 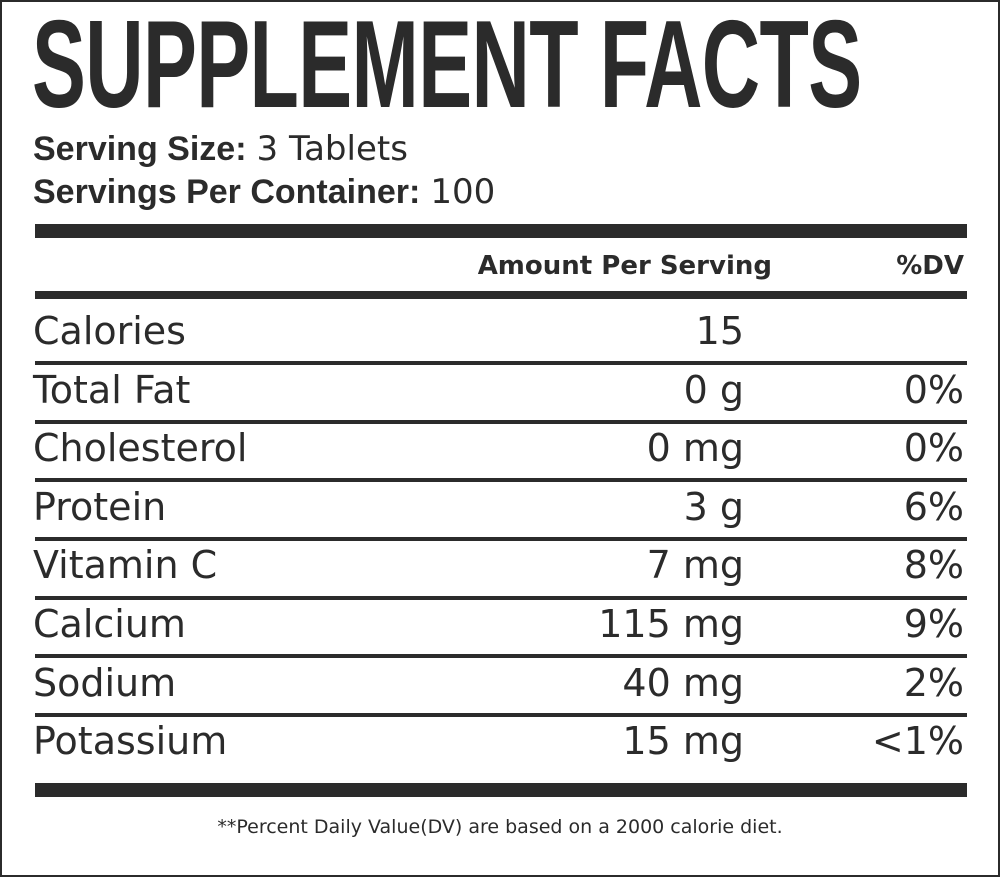 What do you see at coordinates (447, 67) in the screenshot?
I see `label-title: SUPPLEMENT FACTS` at bounding box center [447, 67].